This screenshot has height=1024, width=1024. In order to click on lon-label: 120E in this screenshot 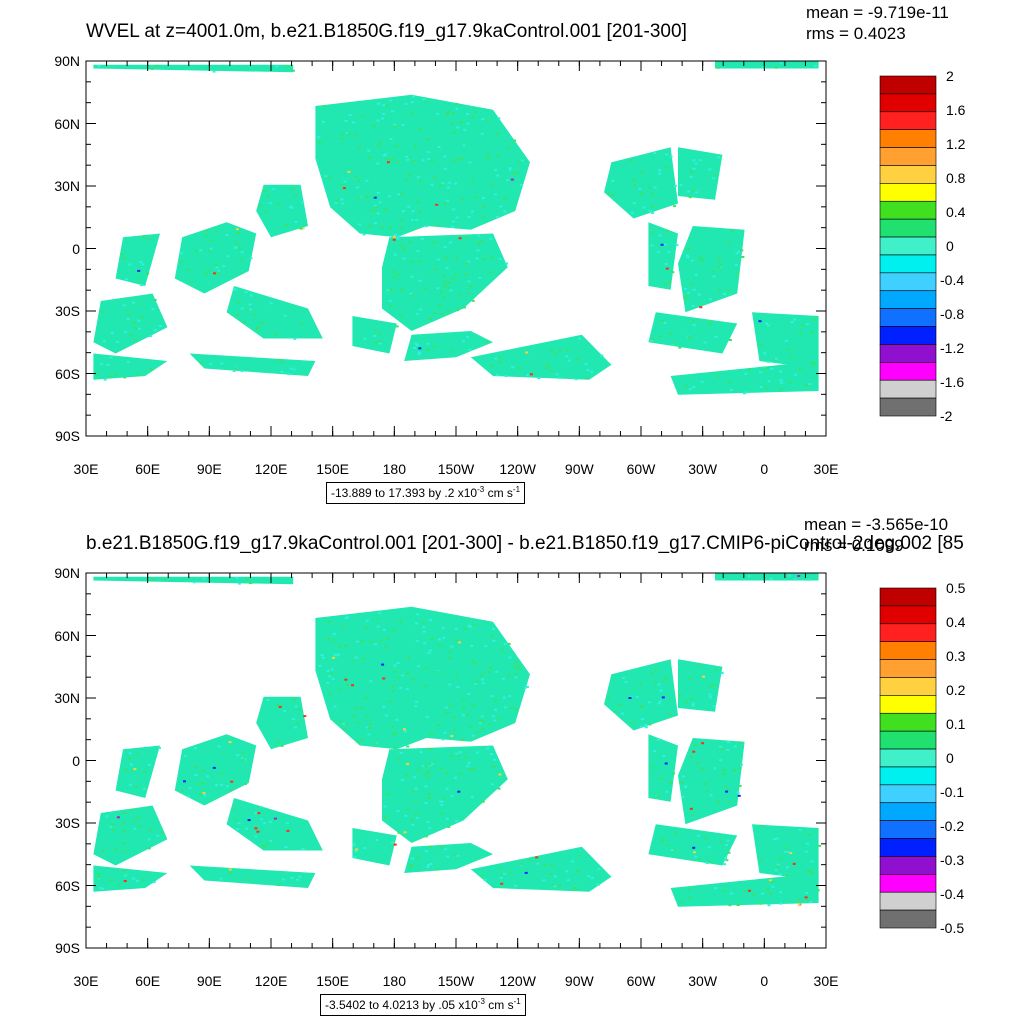, I will do `click(271, 981)`.